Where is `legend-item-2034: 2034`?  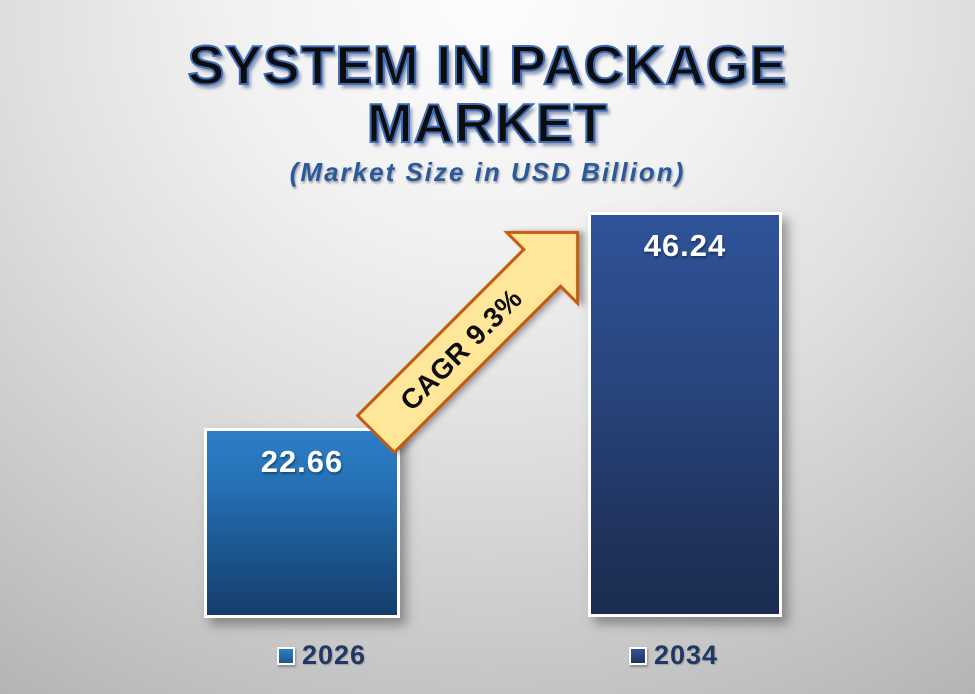
legend-item-2034: 2034 is located at coordinates (673, 655).